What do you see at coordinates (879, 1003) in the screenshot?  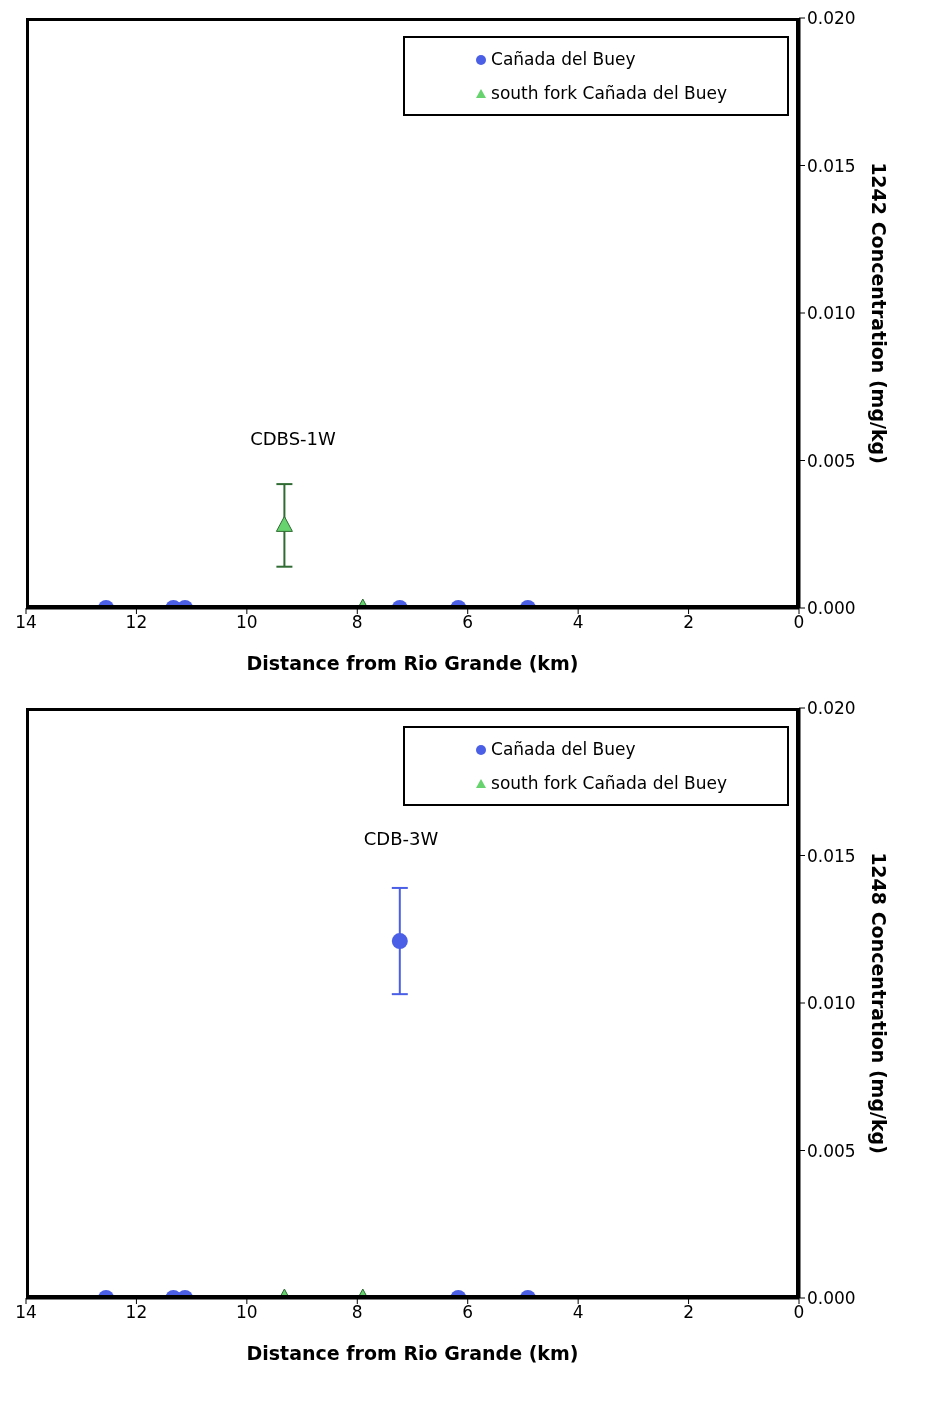 I see `y-axis-title: 1248 Concentration (mg/kg)` at bounding box center [879, 1003].